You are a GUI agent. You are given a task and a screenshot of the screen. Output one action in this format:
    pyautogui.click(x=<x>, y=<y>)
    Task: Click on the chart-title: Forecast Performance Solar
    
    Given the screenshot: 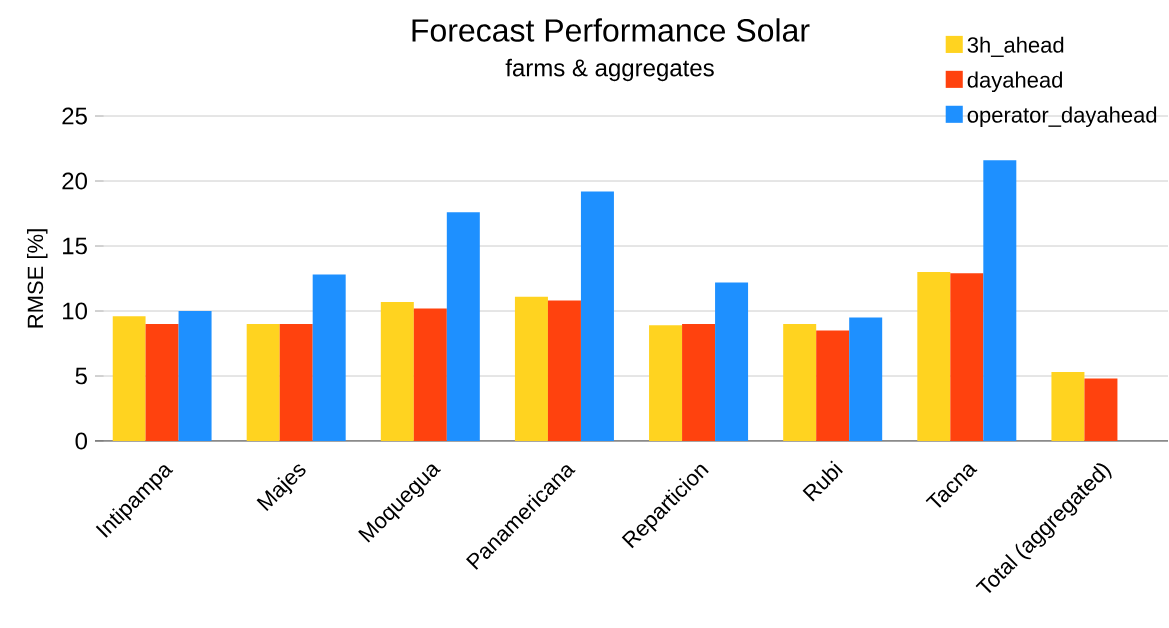 What is the action you would take?
    pyautogui.click(x=611, y=30)
    